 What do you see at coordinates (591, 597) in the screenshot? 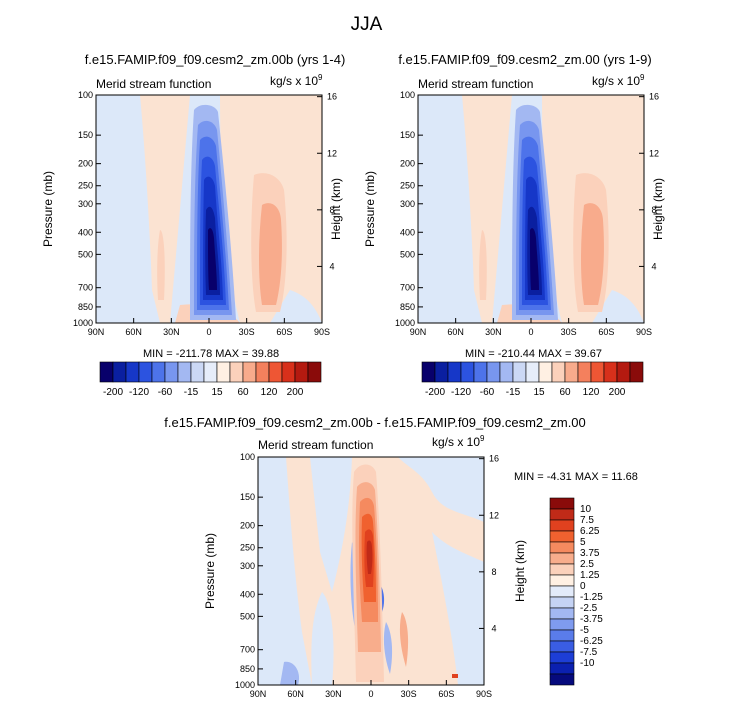
I see `colorbar-label: -1.25` at bounding box center [591, 597].